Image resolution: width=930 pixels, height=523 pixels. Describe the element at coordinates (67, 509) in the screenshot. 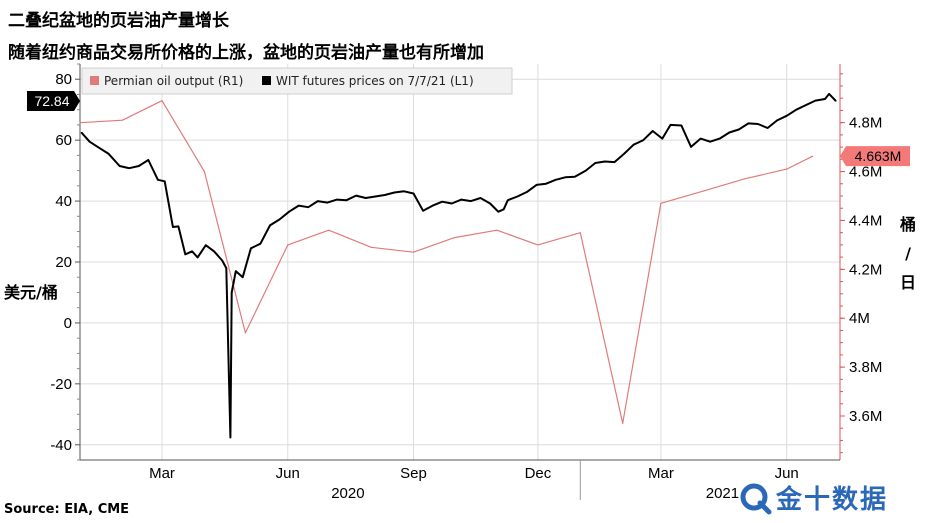

I see `source-note: Source: EIA, CME` at that location.